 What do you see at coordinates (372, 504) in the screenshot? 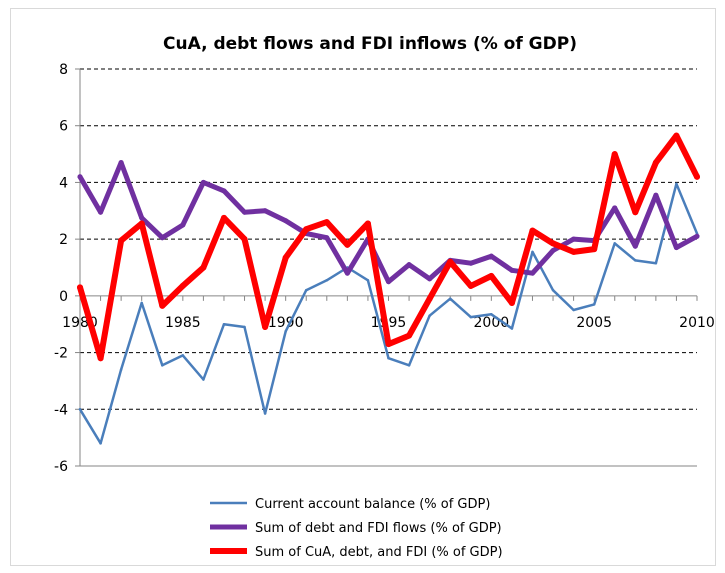
I see `legend-label: Current account balance (% of GDP)` at bounding box center [372, 504].